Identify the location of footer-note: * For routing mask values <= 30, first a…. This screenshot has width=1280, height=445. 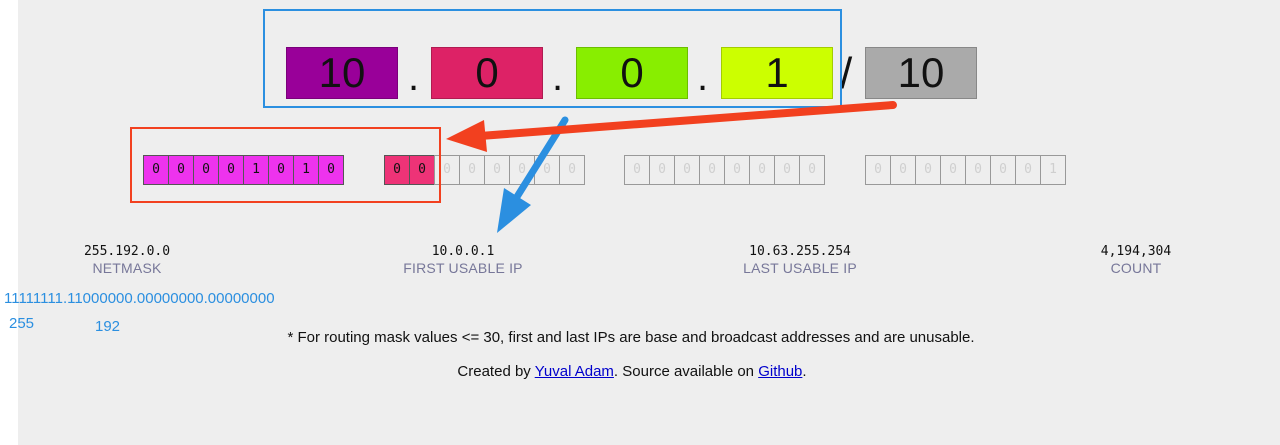
(631, 337).